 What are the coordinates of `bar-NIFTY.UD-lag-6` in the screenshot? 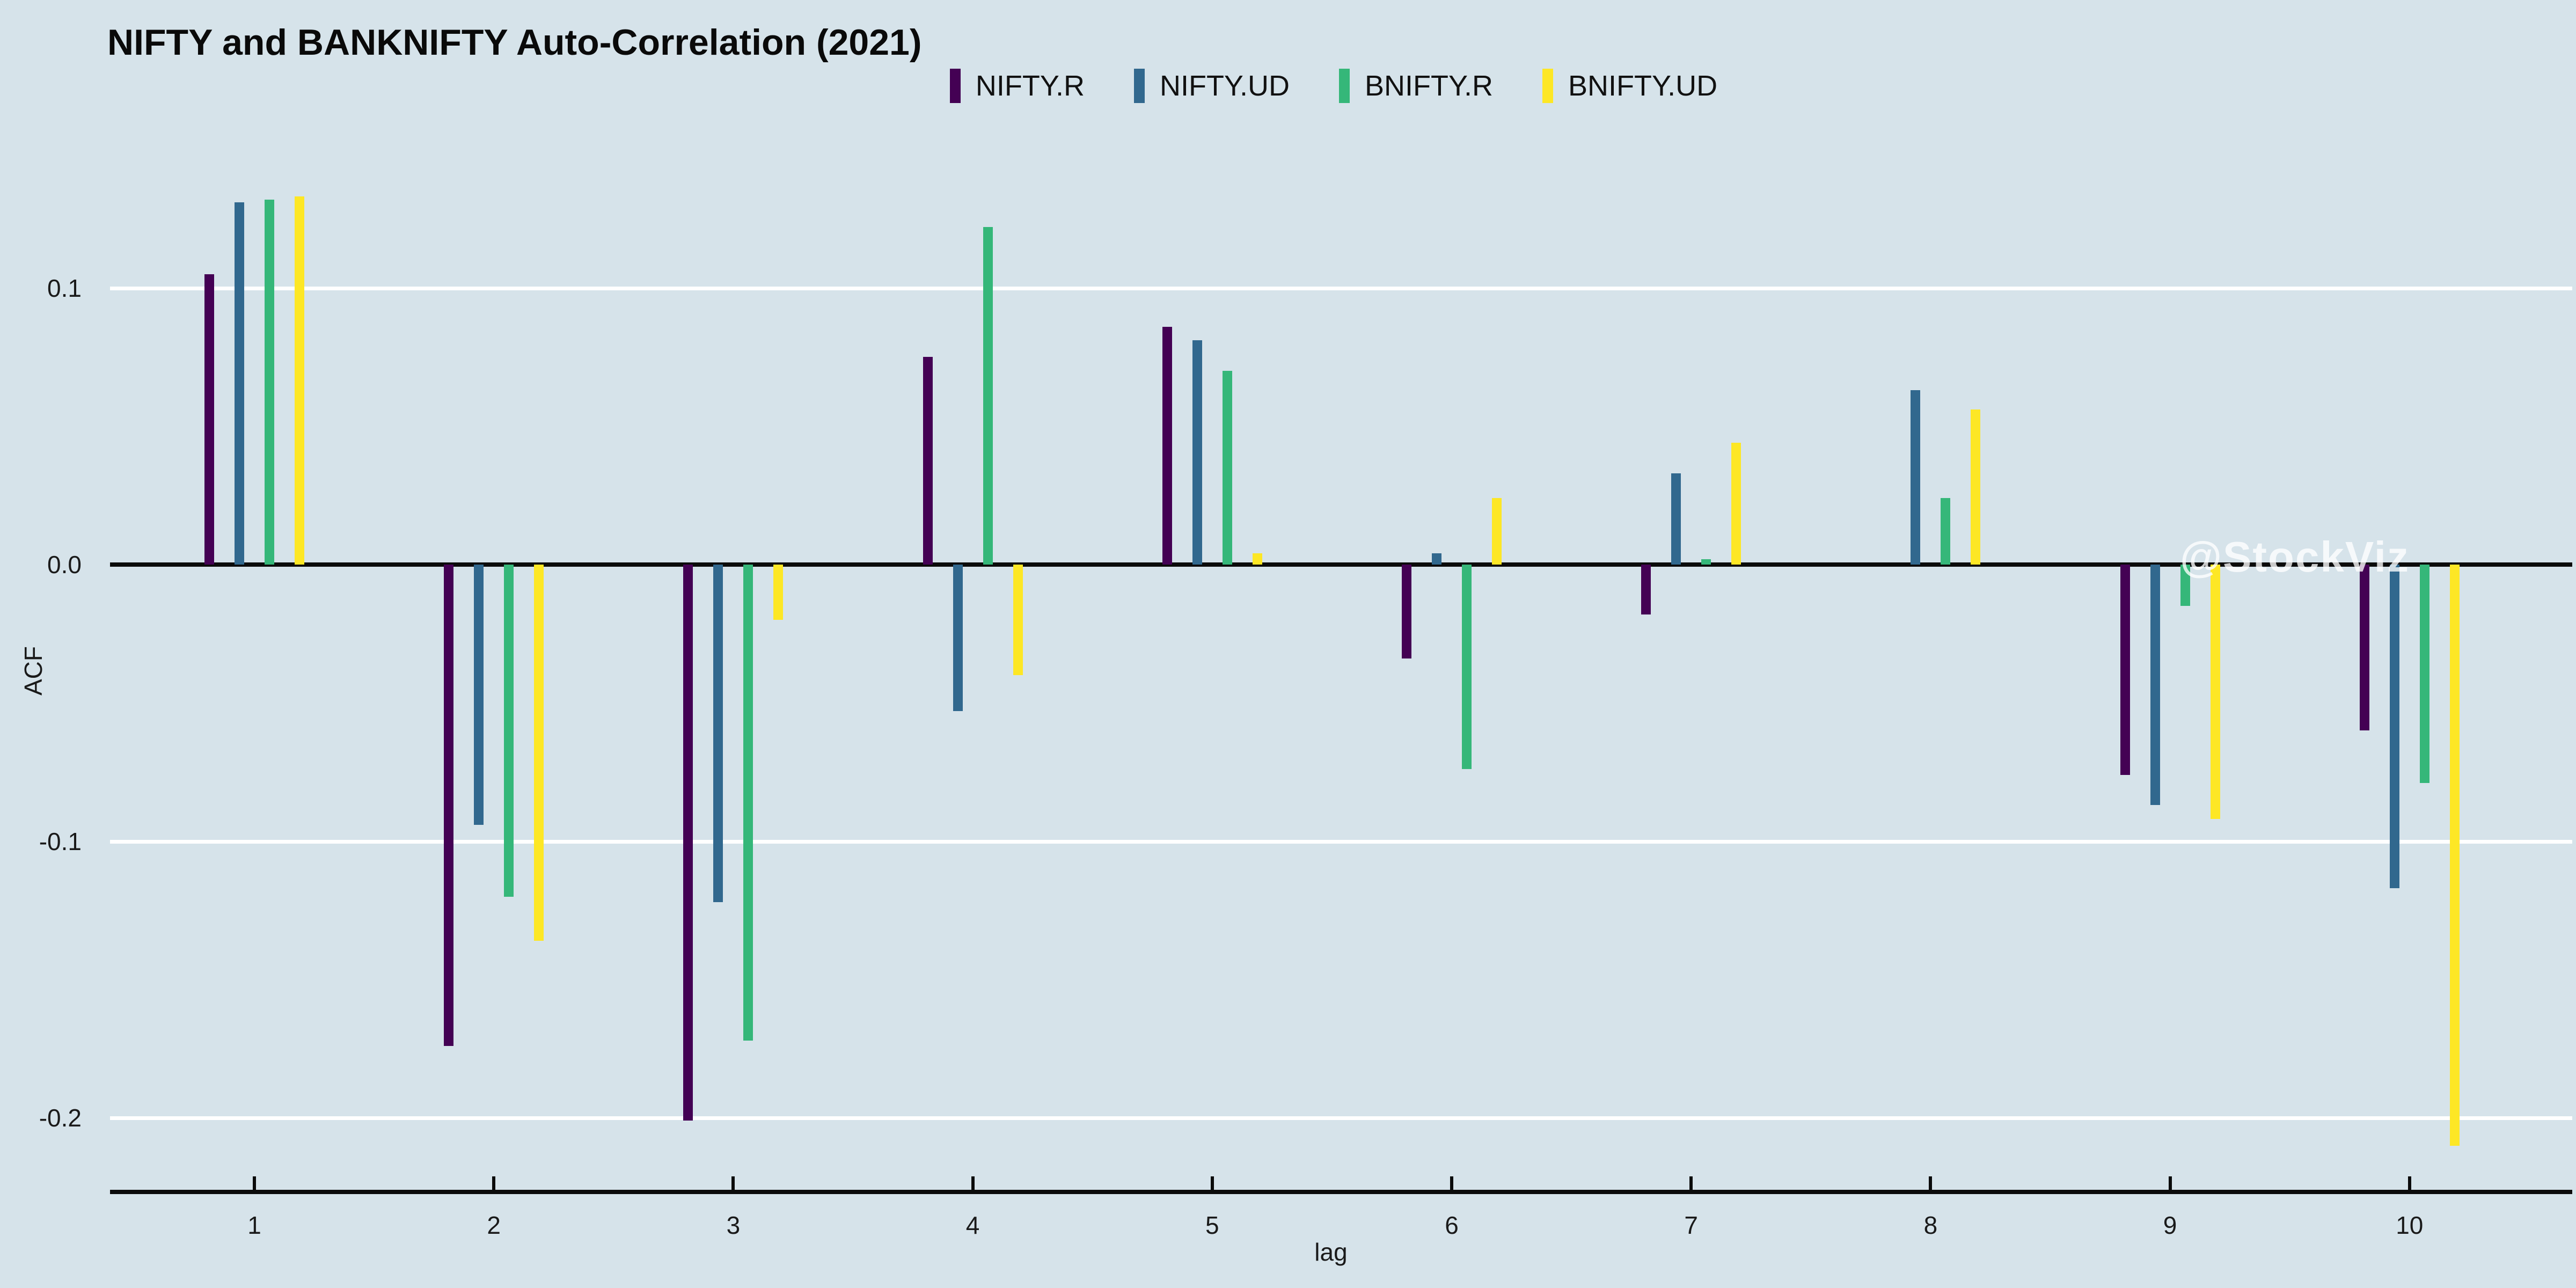 It's located at (1436, 559).